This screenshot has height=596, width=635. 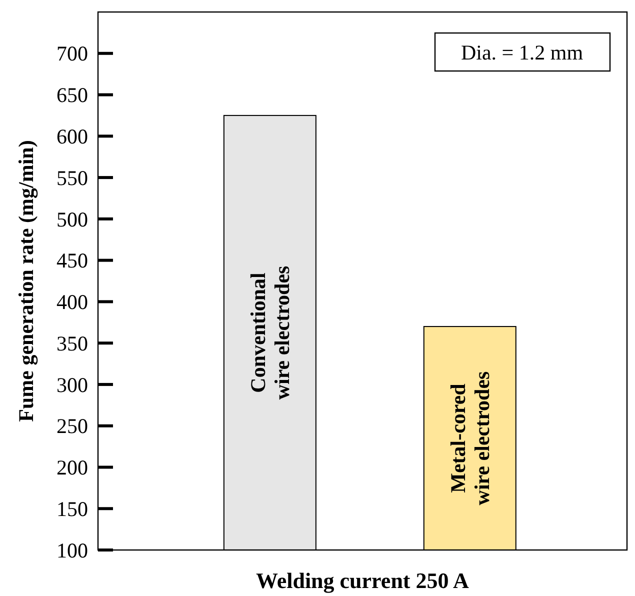 I want to click on y-tick-label: 700, so click(x=72, y=54).